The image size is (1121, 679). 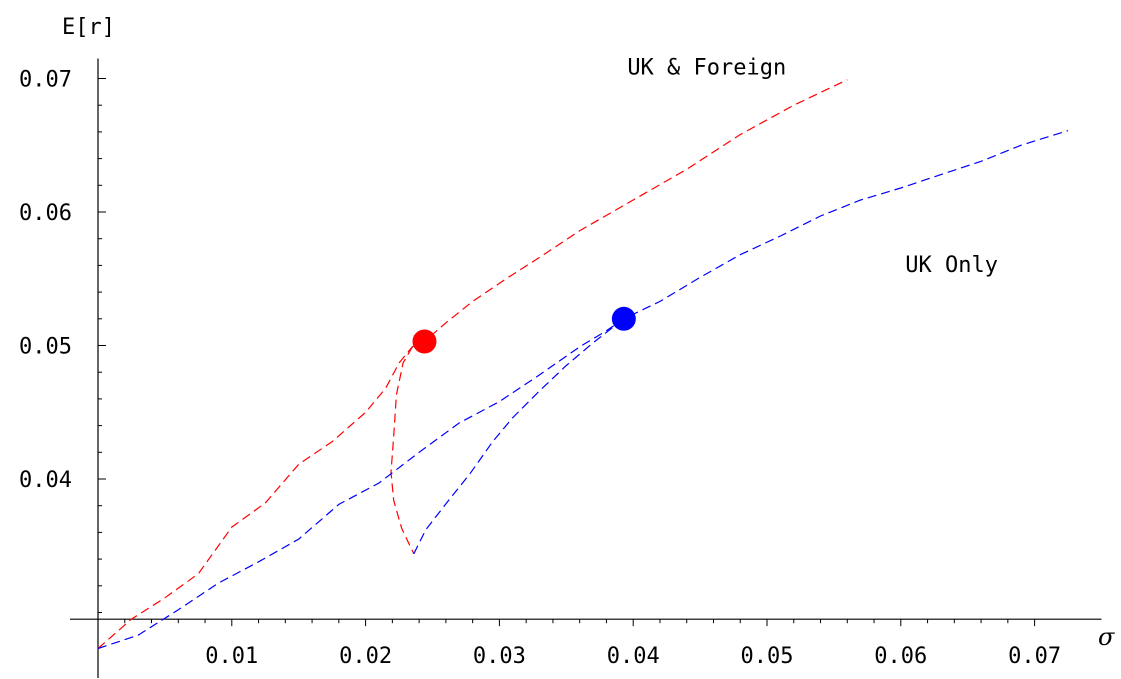 What do you see at coordinates (45, 80) in the screenshot?
I see `y-tick-label: 0.07` at bounding box center [45, 80].